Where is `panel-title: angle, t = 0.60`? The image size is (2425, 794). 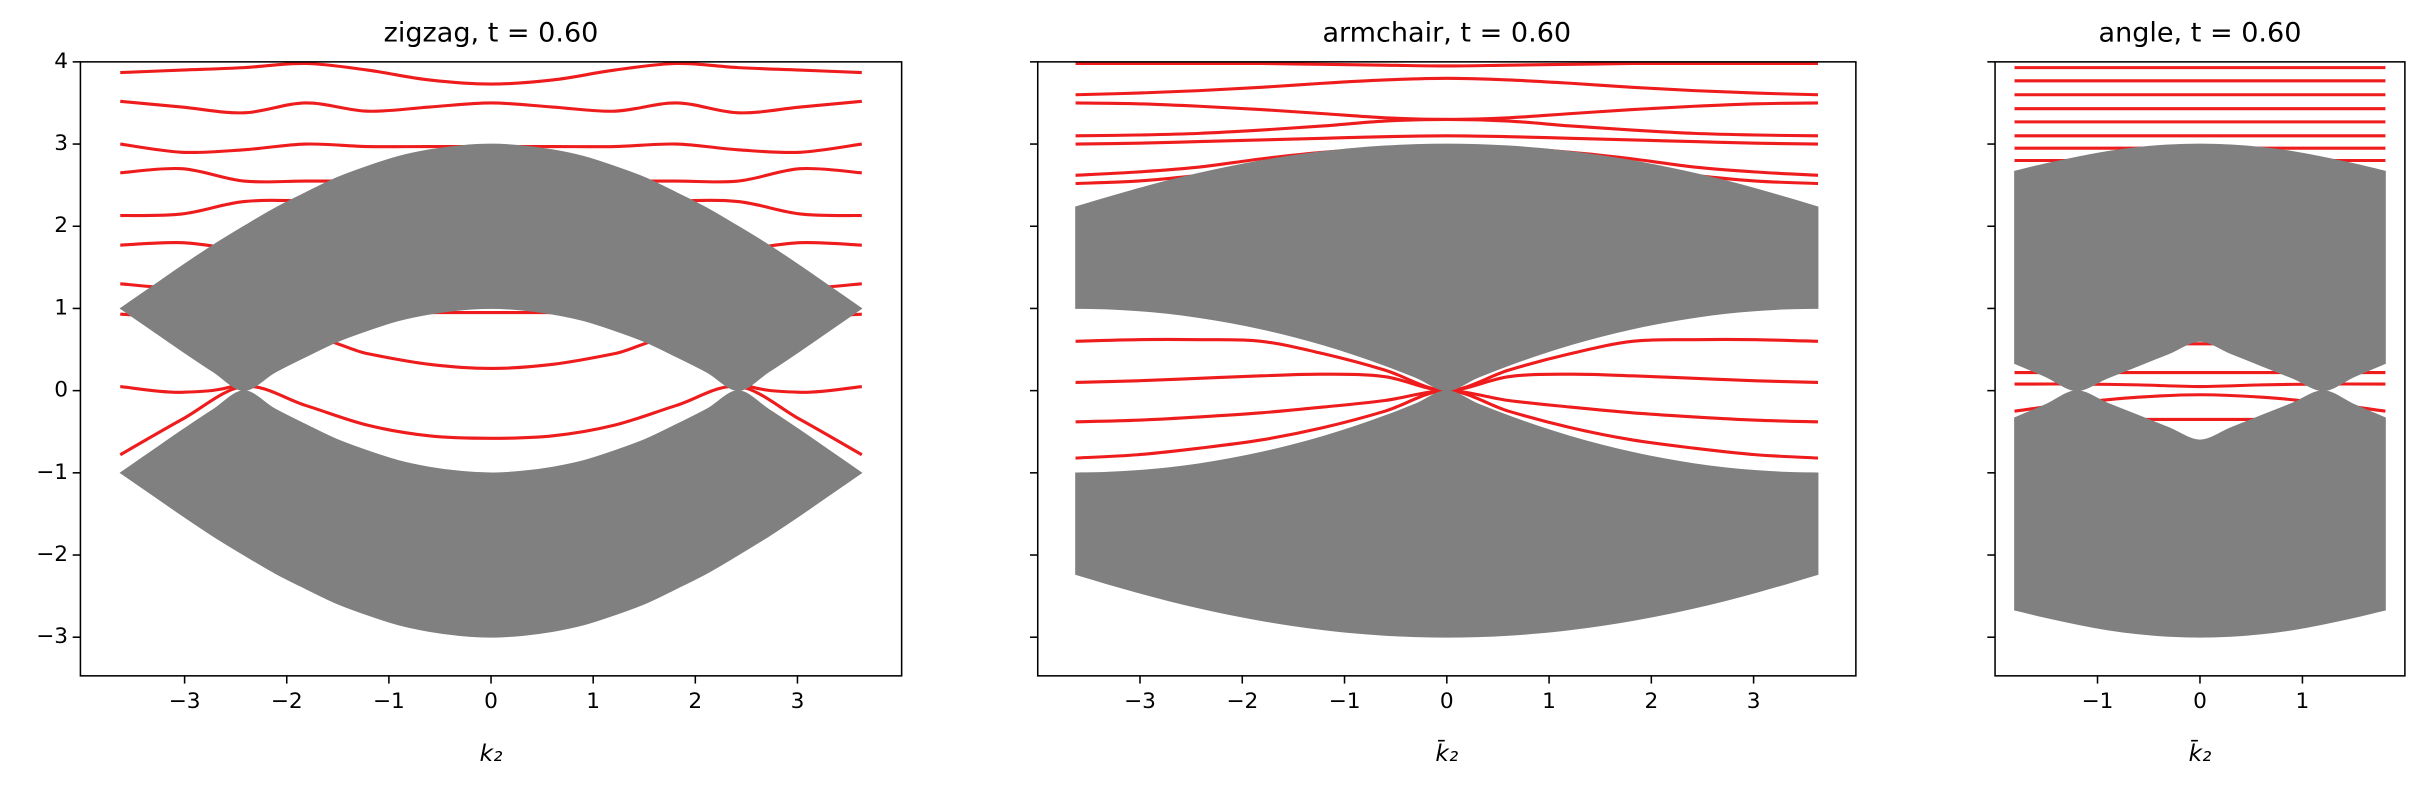
panel-title: angle, t = 0.60 is located at coordinates (2200, 33).